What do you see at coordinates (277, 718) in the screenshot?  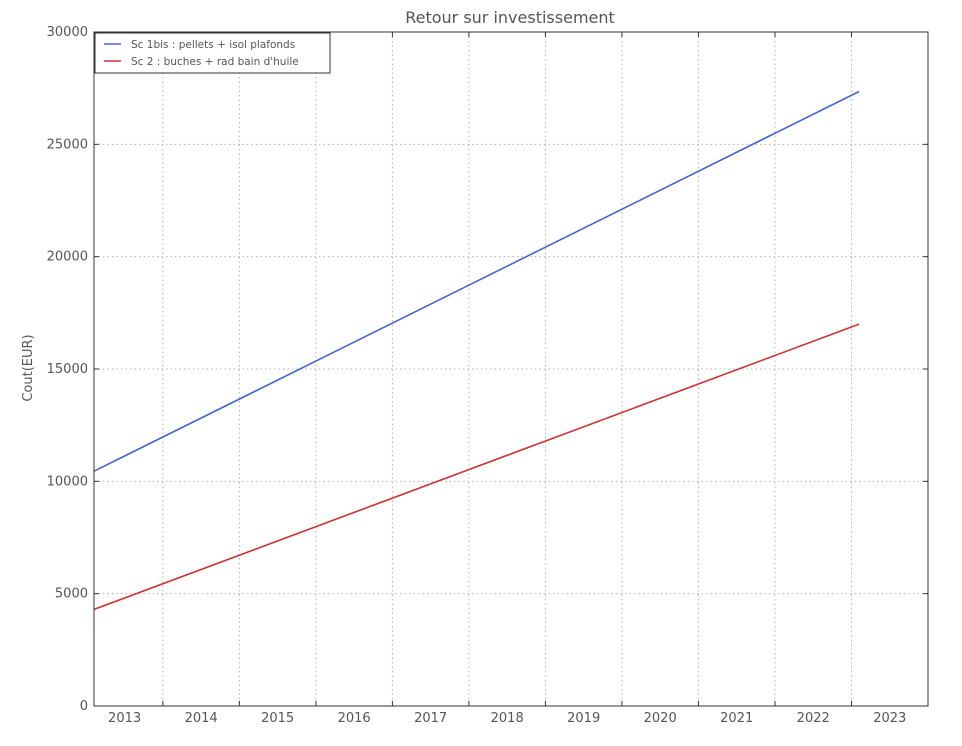 I see `x-tick-label: 2015` at bounding box center [277, 718].